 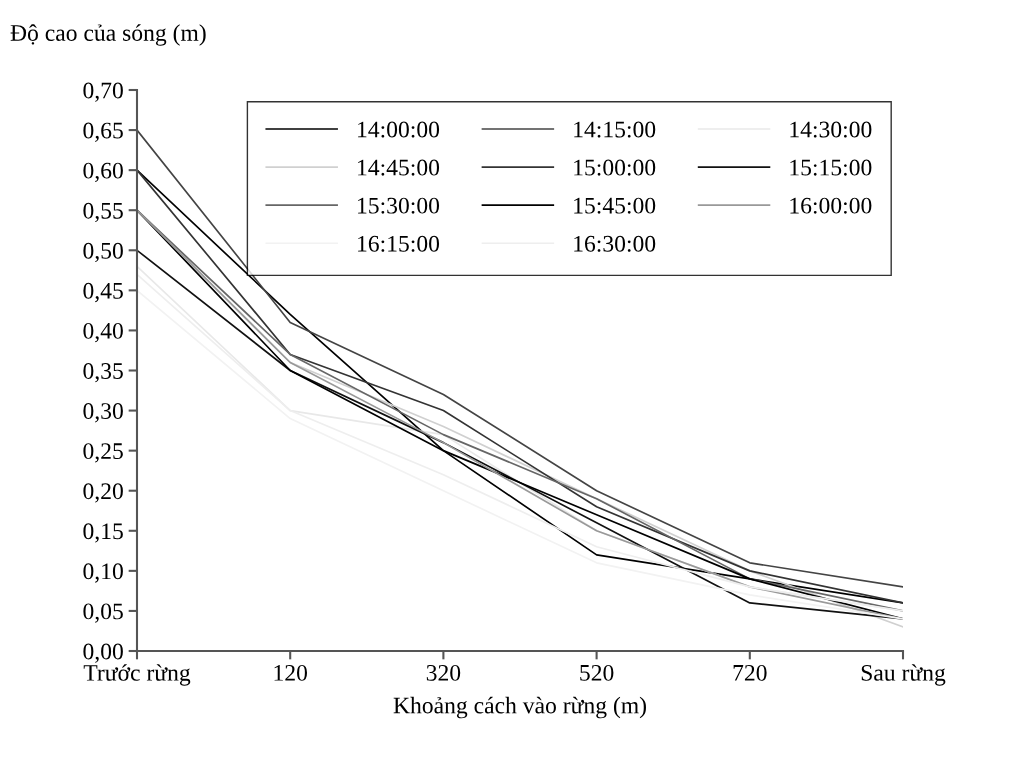 What do you see at coordinates (103, 653) in the screenshot?
I see `y-tick-label: 0,00` at bounding box center [103, 653].